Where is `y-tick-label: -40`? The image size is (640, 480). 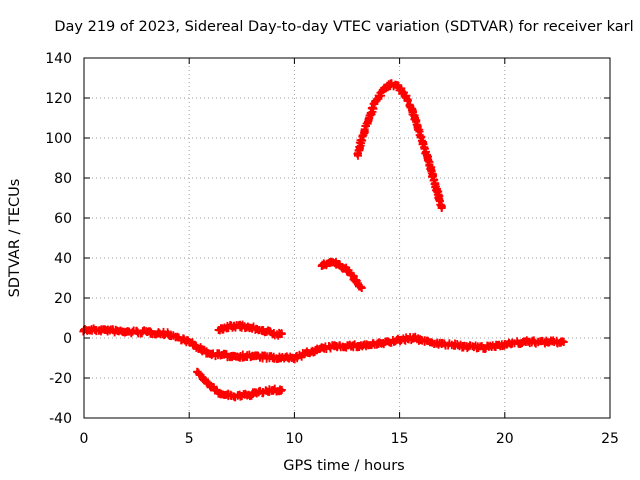
y-tick-label: -40 is located at coordinates (60, 419).